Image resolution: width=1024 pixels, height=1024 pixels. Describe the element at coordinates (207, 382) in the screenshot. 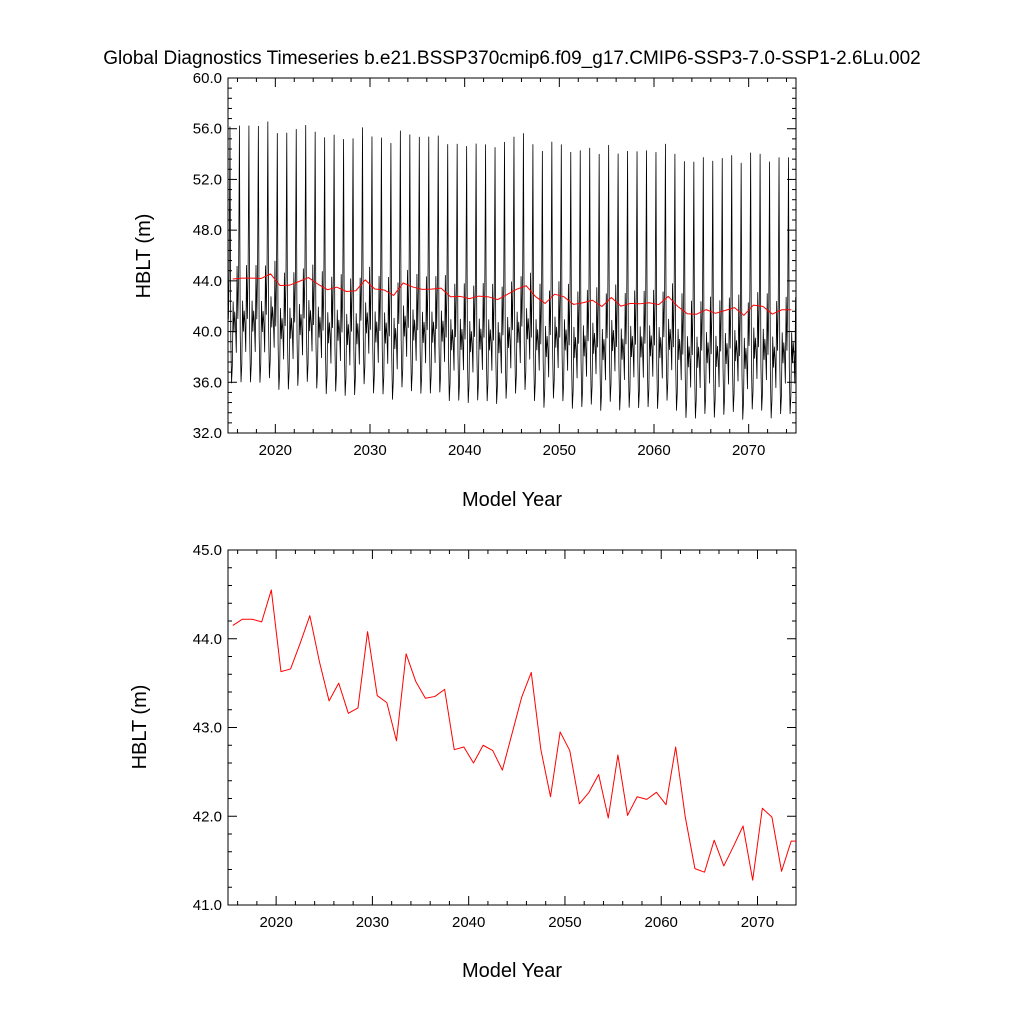

I see `y-tick-label: 36.0` at that location.